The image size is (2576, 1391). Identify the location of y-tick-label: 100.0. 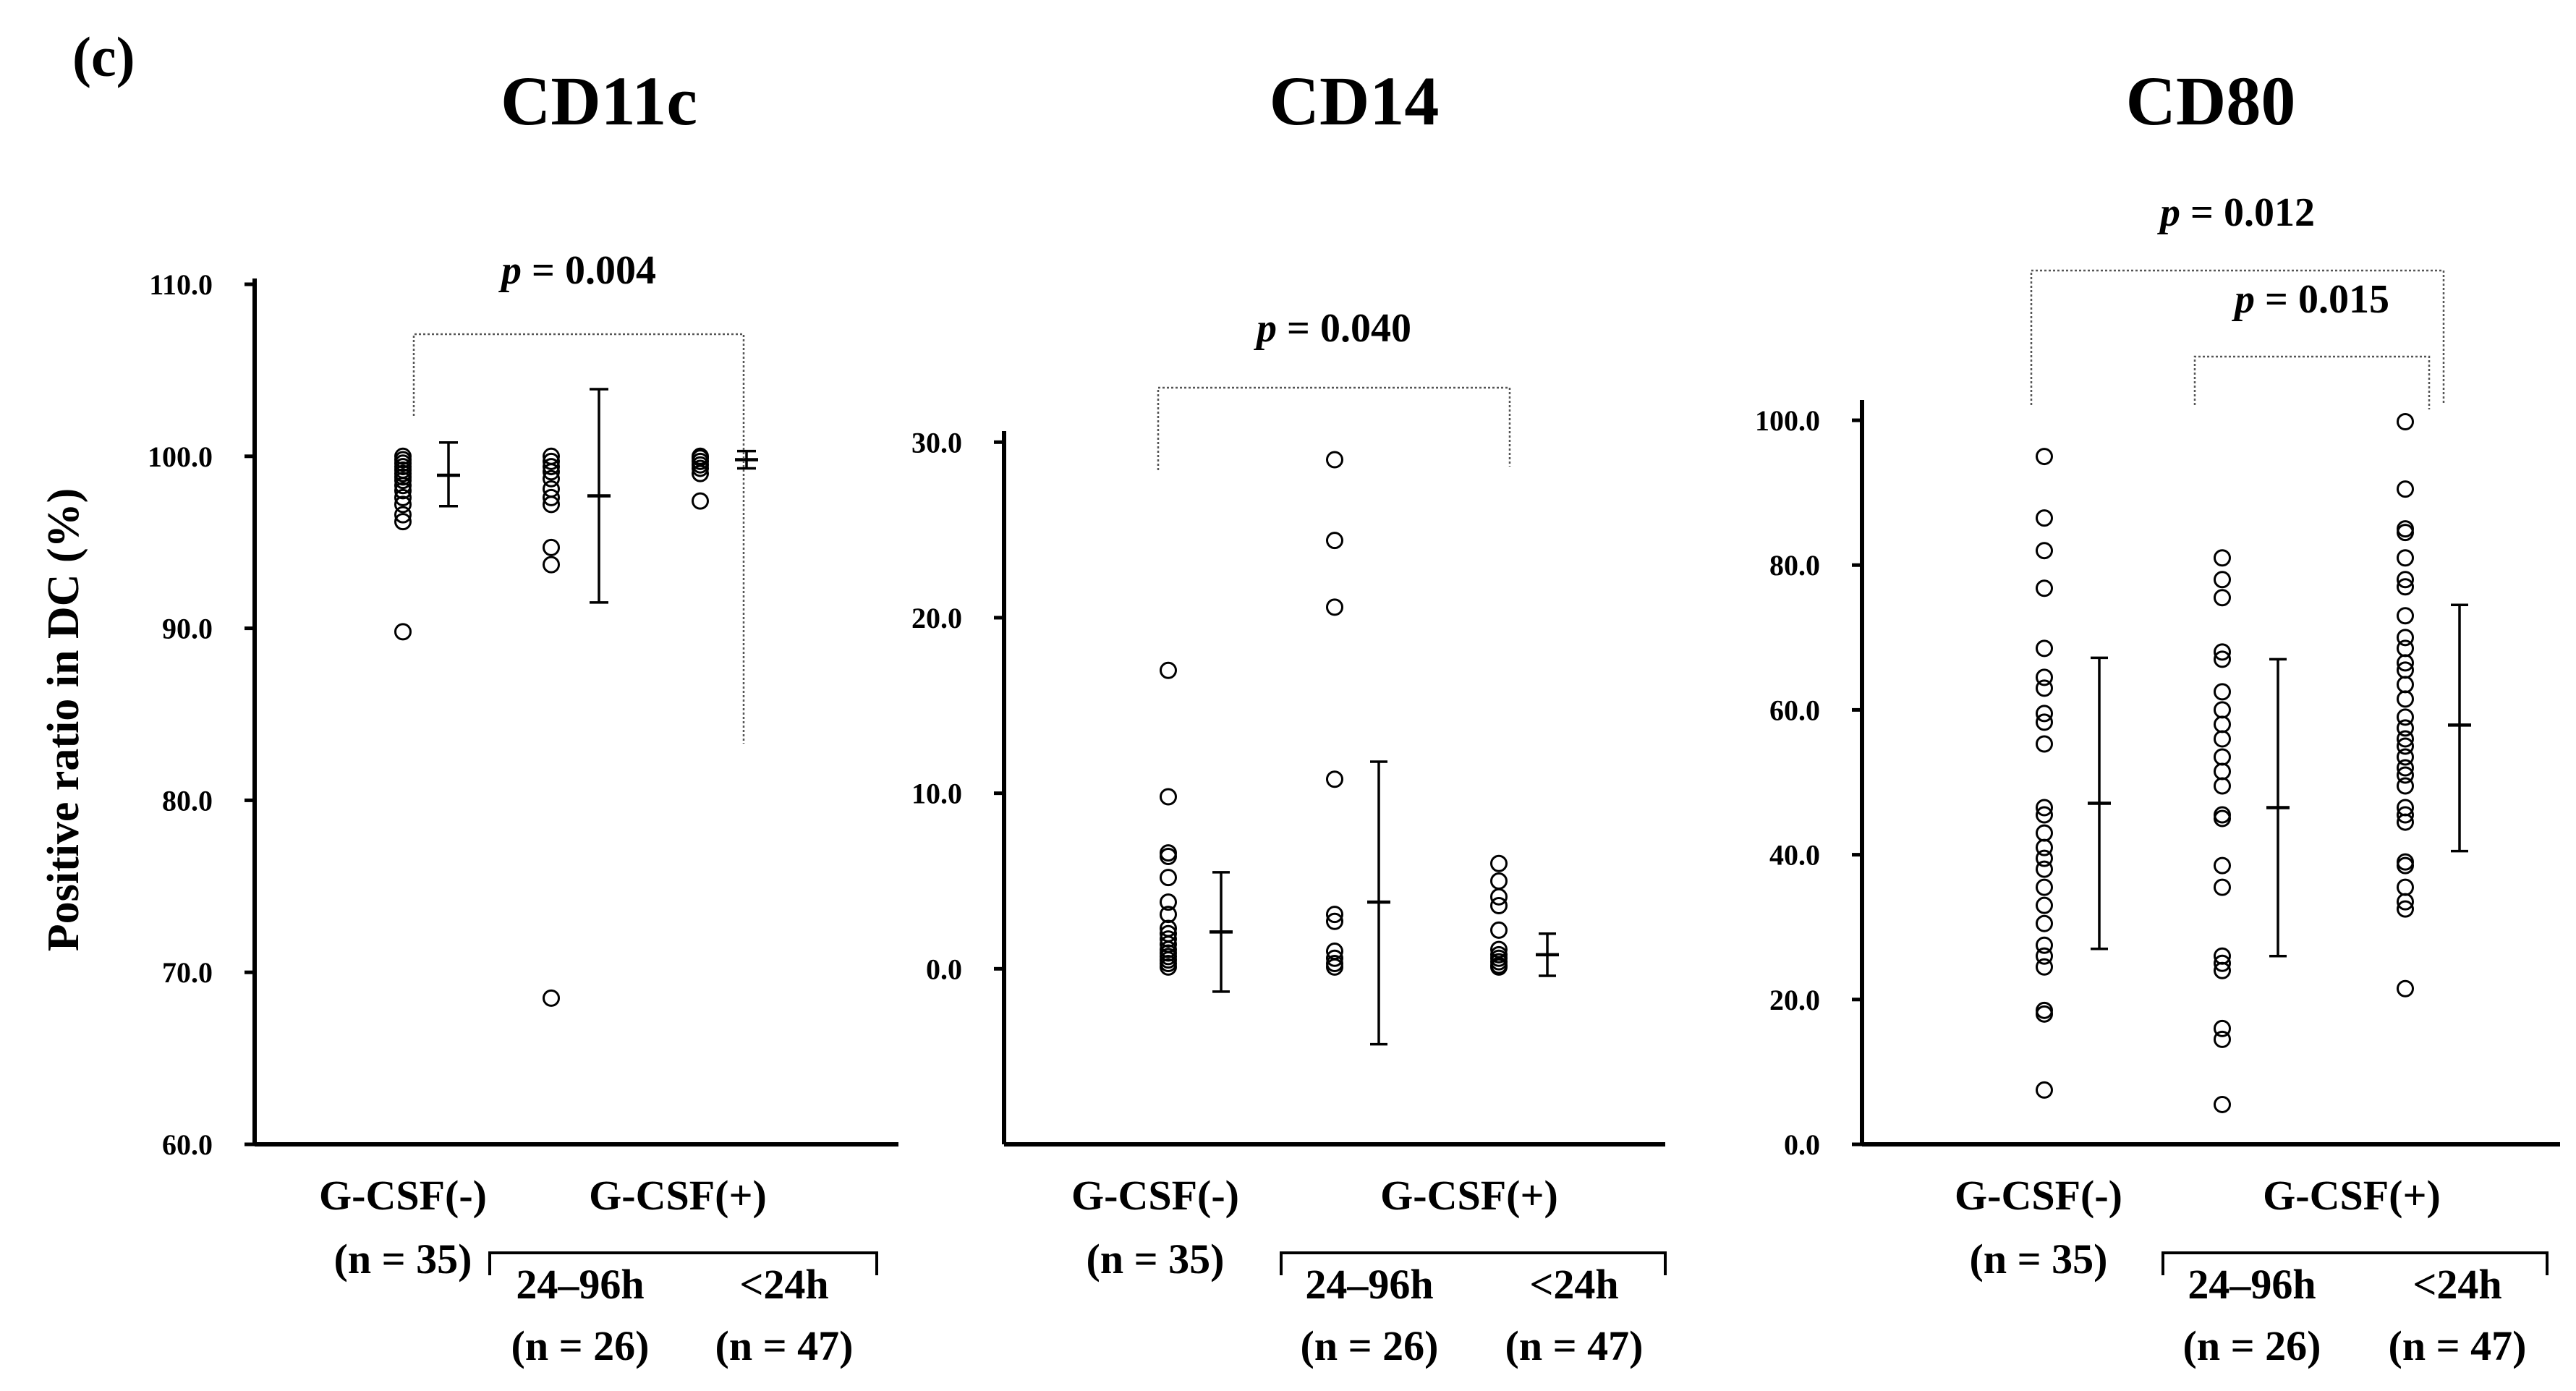
(1787, 420).